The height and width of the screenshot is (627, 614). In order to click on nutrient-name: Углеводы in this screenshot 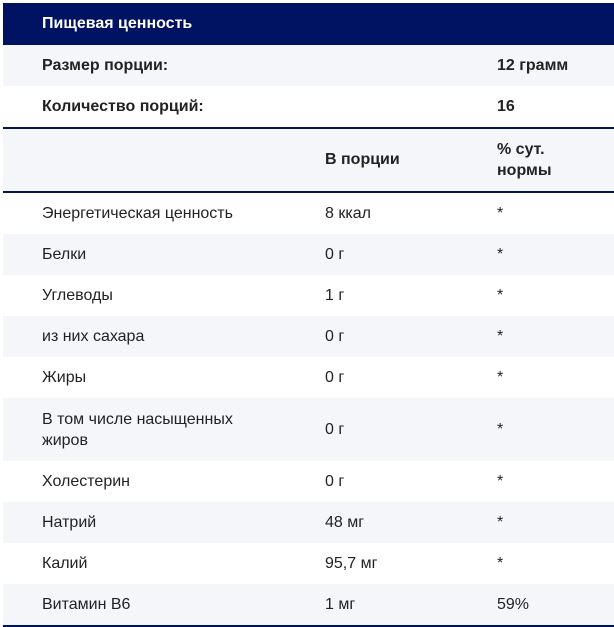, I will do `click(77, 295)`.